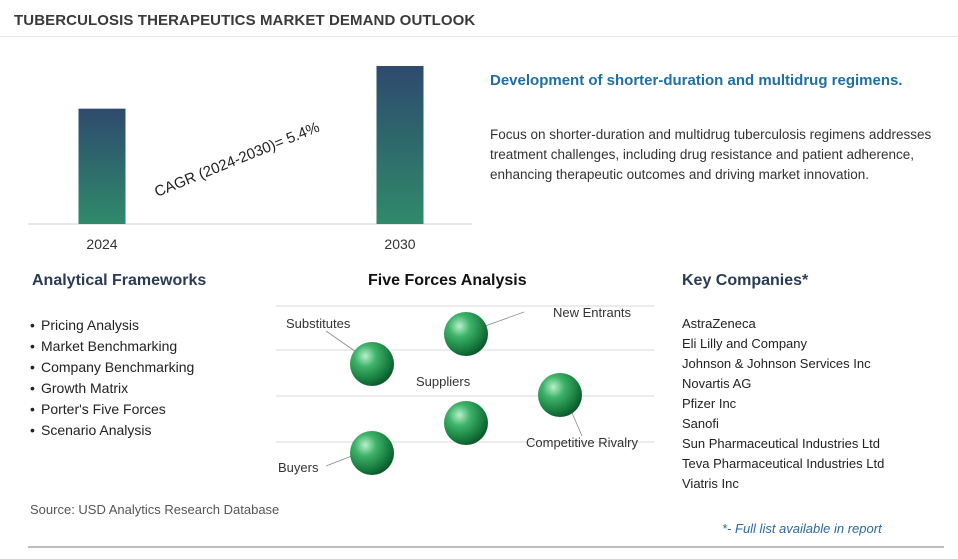 The height and width of the screenshot is (559, 958). Describe the element at coordinates (710, 483) in the screenshot. I see `company-item: Viatris Inc` at that location.